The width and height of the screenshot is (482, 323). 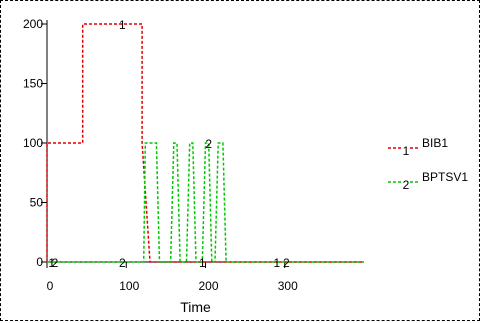 What do you see at coordinates (39, 262) in the screenshot?
I see `y-tick-label: 0` at bounding box center [39, 262].